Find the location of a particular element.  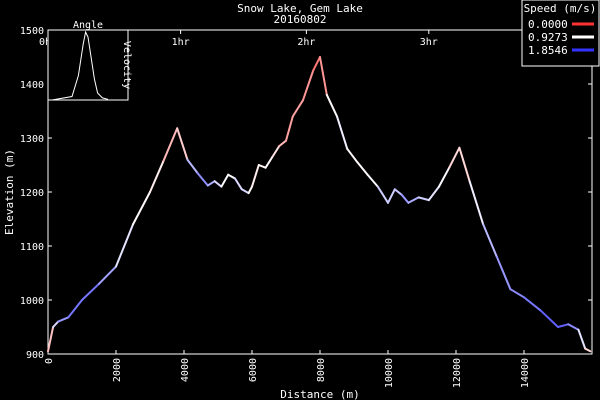

y-tick-label: 1200 is located at coordinates (32, 193).